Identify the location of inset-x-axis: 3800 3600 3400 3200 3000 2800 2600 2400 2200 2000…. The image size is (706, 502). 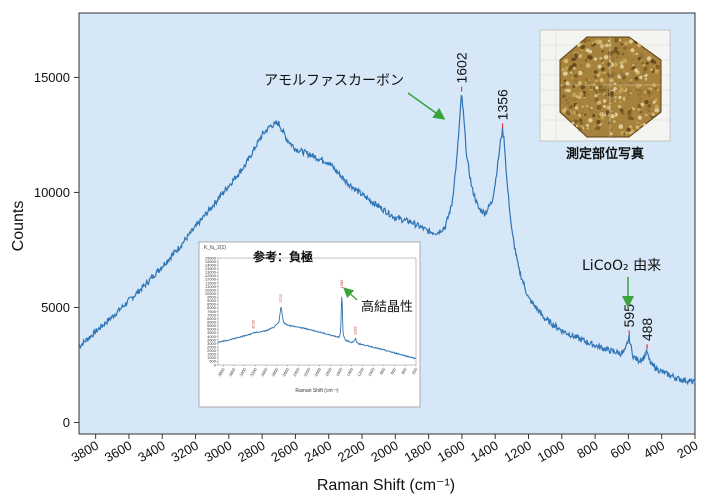
(318, 371).